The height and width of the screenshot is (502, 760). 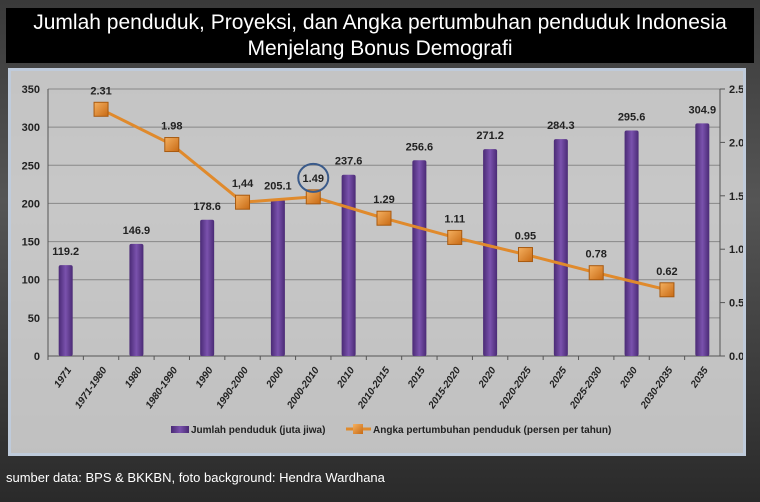 I want to click on y-left-tick: 200, so click(x=31, y=204).